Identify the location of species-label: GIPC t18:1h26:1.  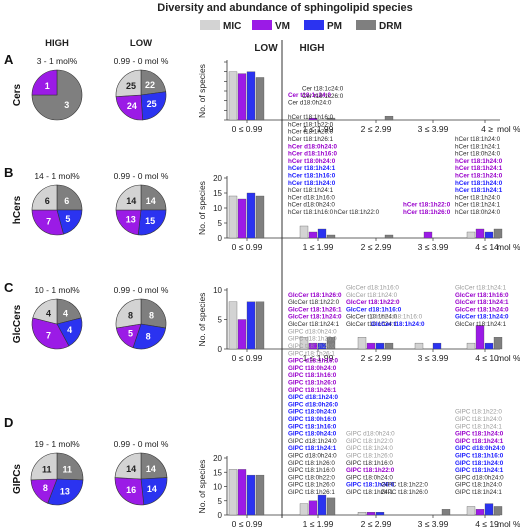
(311, 353).